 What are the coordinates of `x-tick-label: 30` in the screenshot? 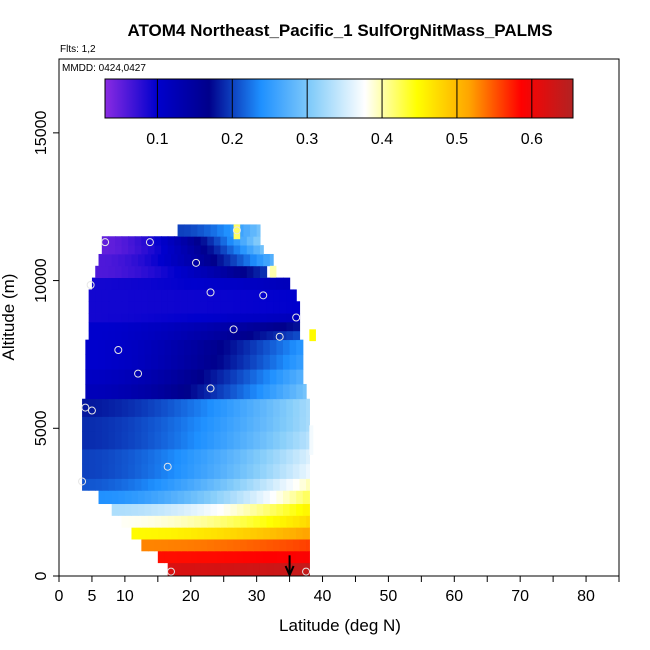 It's located at (257, 596).